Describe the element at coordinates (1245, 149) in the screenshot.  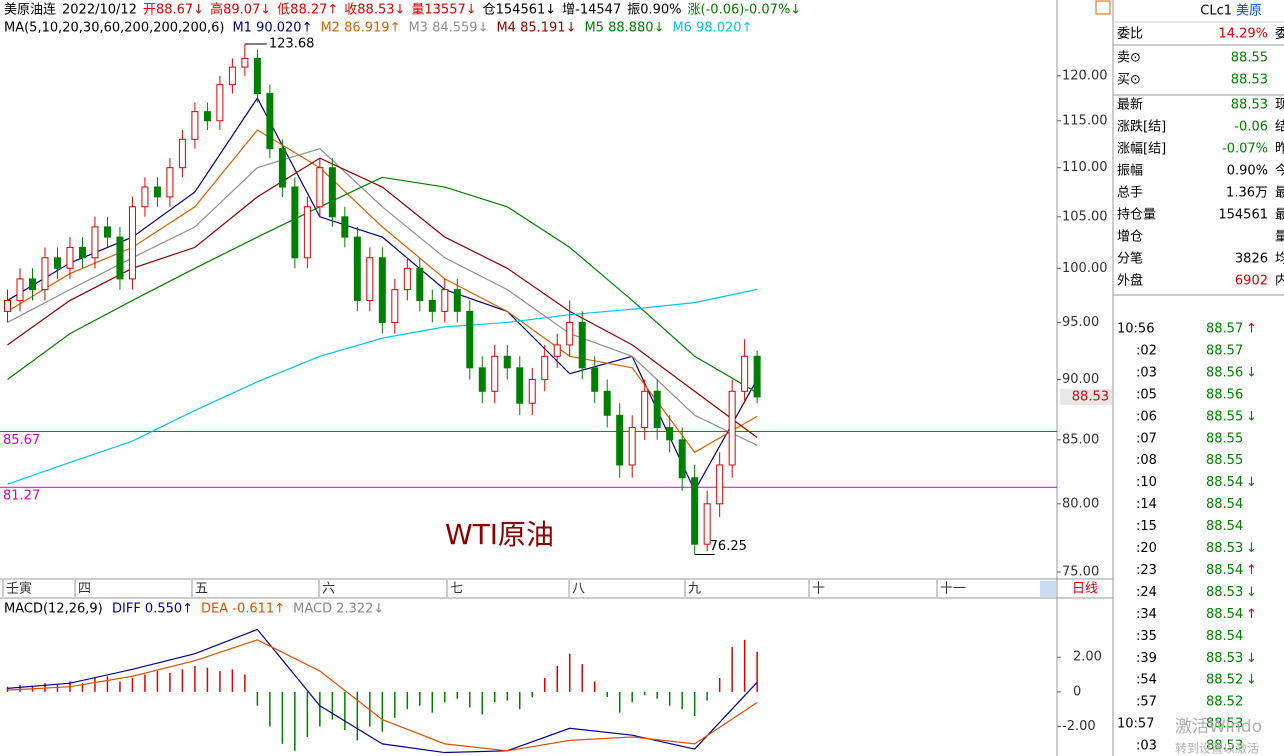
I see `quote-value: -0.07%` at that location.